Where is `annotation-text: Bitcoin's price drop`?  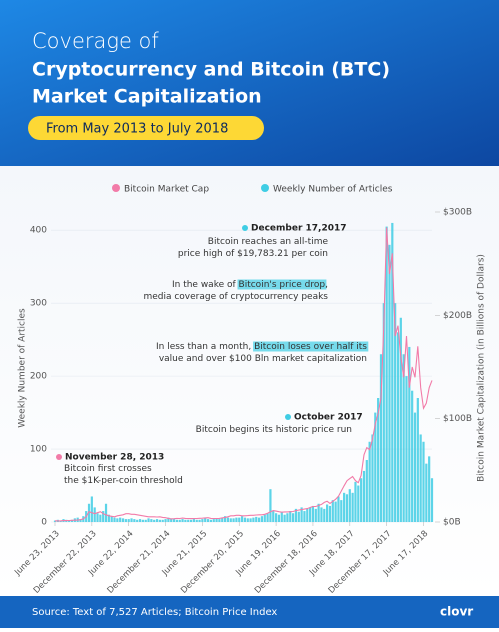
annotation-text: Bitcoin's price drop is located at coordinates (282, 285).